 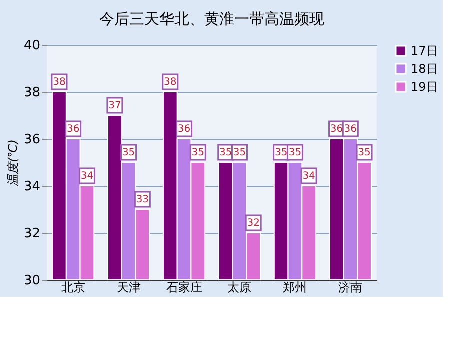 I want to click on data-label: 32, so click(x=253, y=223).